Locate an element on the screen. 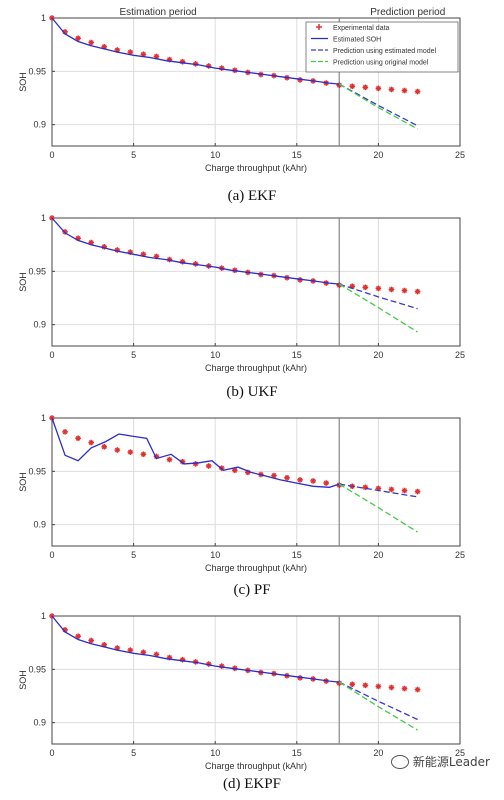 This screenshot has width=504, height=800. legend-marker-experimental is located at coordinates (319, 27).